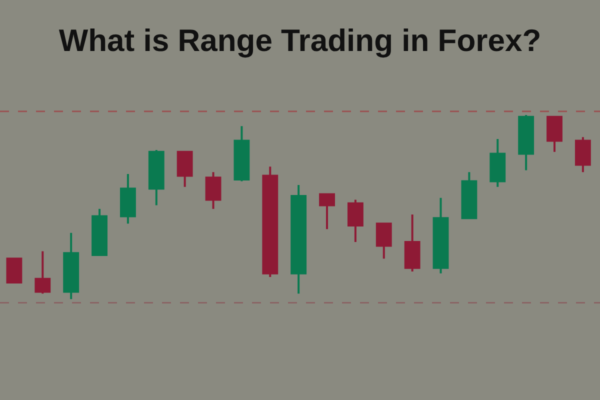 This screenshot has height=400, width=600. I want to click on chart-title: What is Range Trading in Forex?, so click(300, 40).